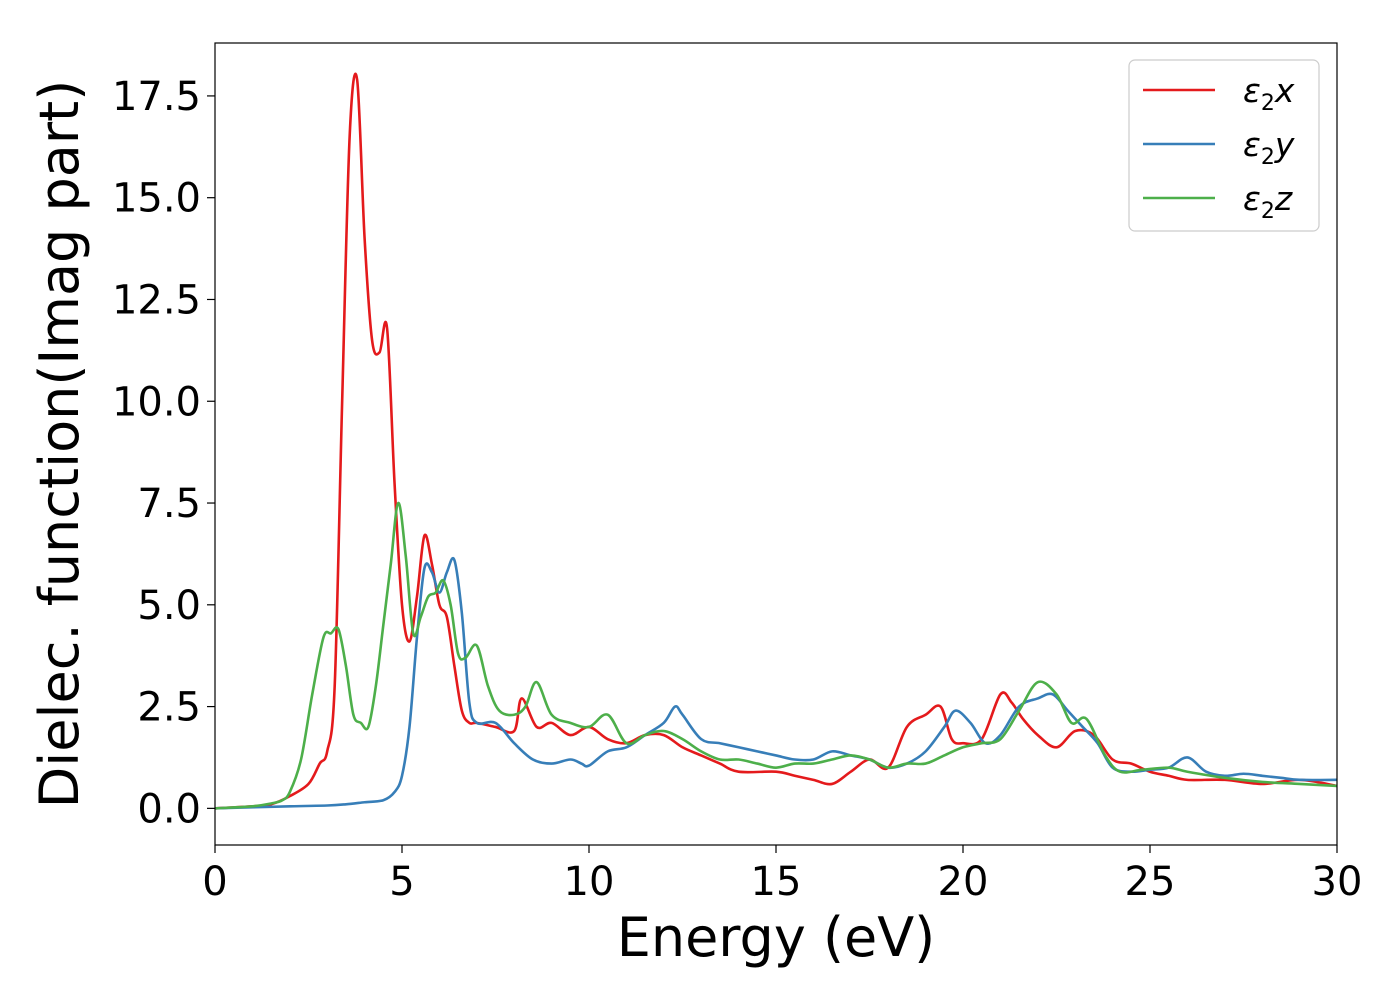 Image resolution: width=1400 pixels, height=1000 pixels. What do you see at coordinates (156, 402) in the screenshot?
I see `y-tick-label: 10.0` at bounding box center [156, 402].